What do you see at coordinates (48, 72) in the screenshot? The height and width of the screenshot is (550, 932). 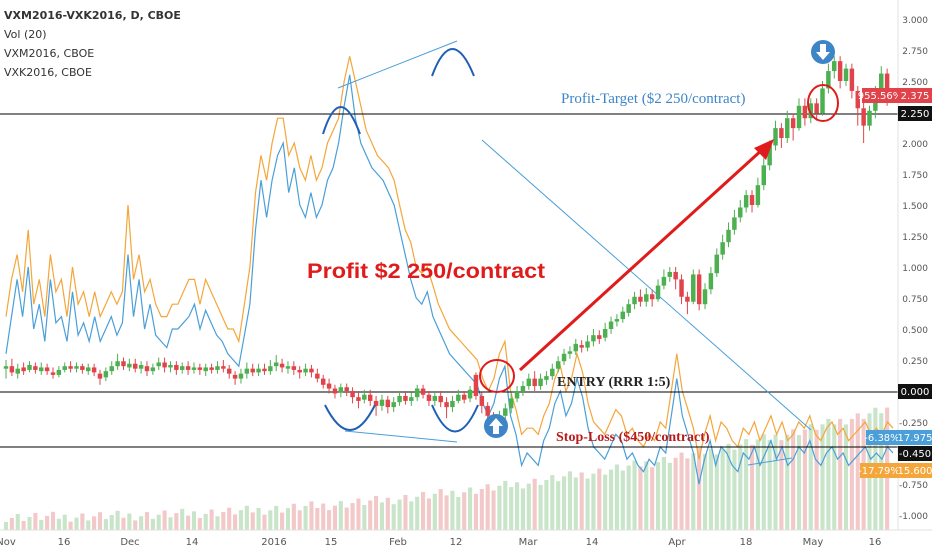 I see `legend-series-vxk: VXK2016, CBOE` at bounding box center [48, 72].